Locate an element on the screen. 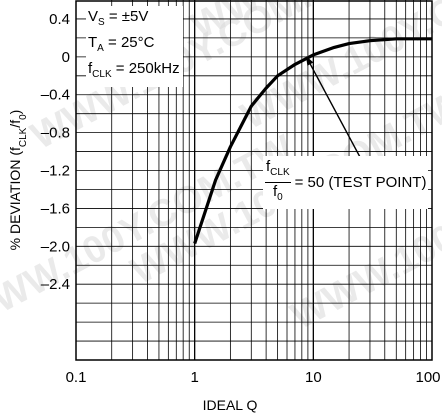  y-tick-label: 0 is located at coordinates (66, 57).